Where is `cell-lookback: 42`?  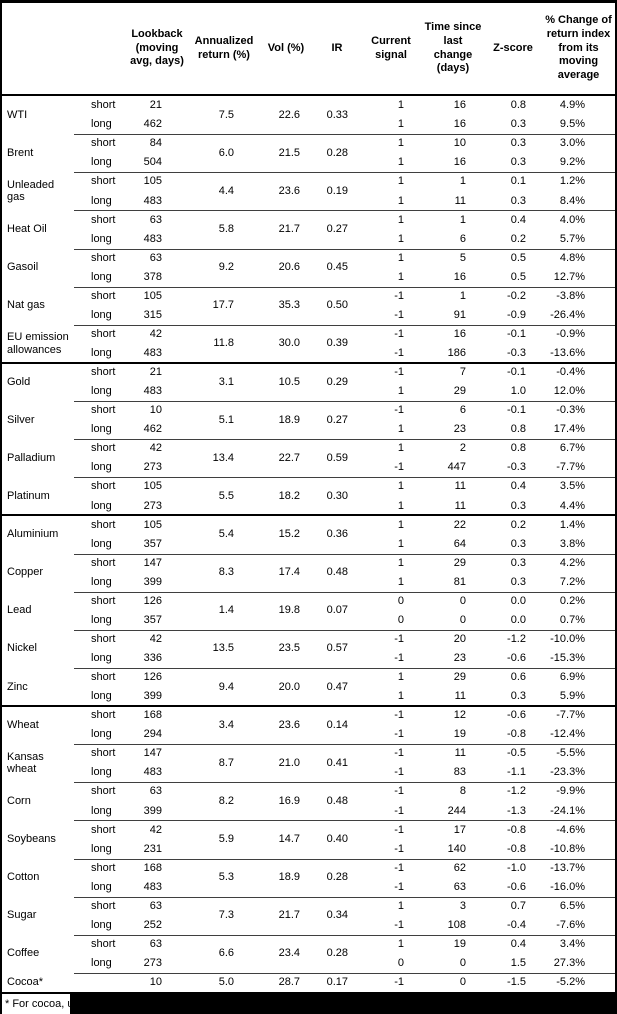 cell-lookback: 42 is located at coordinates (155, 333).